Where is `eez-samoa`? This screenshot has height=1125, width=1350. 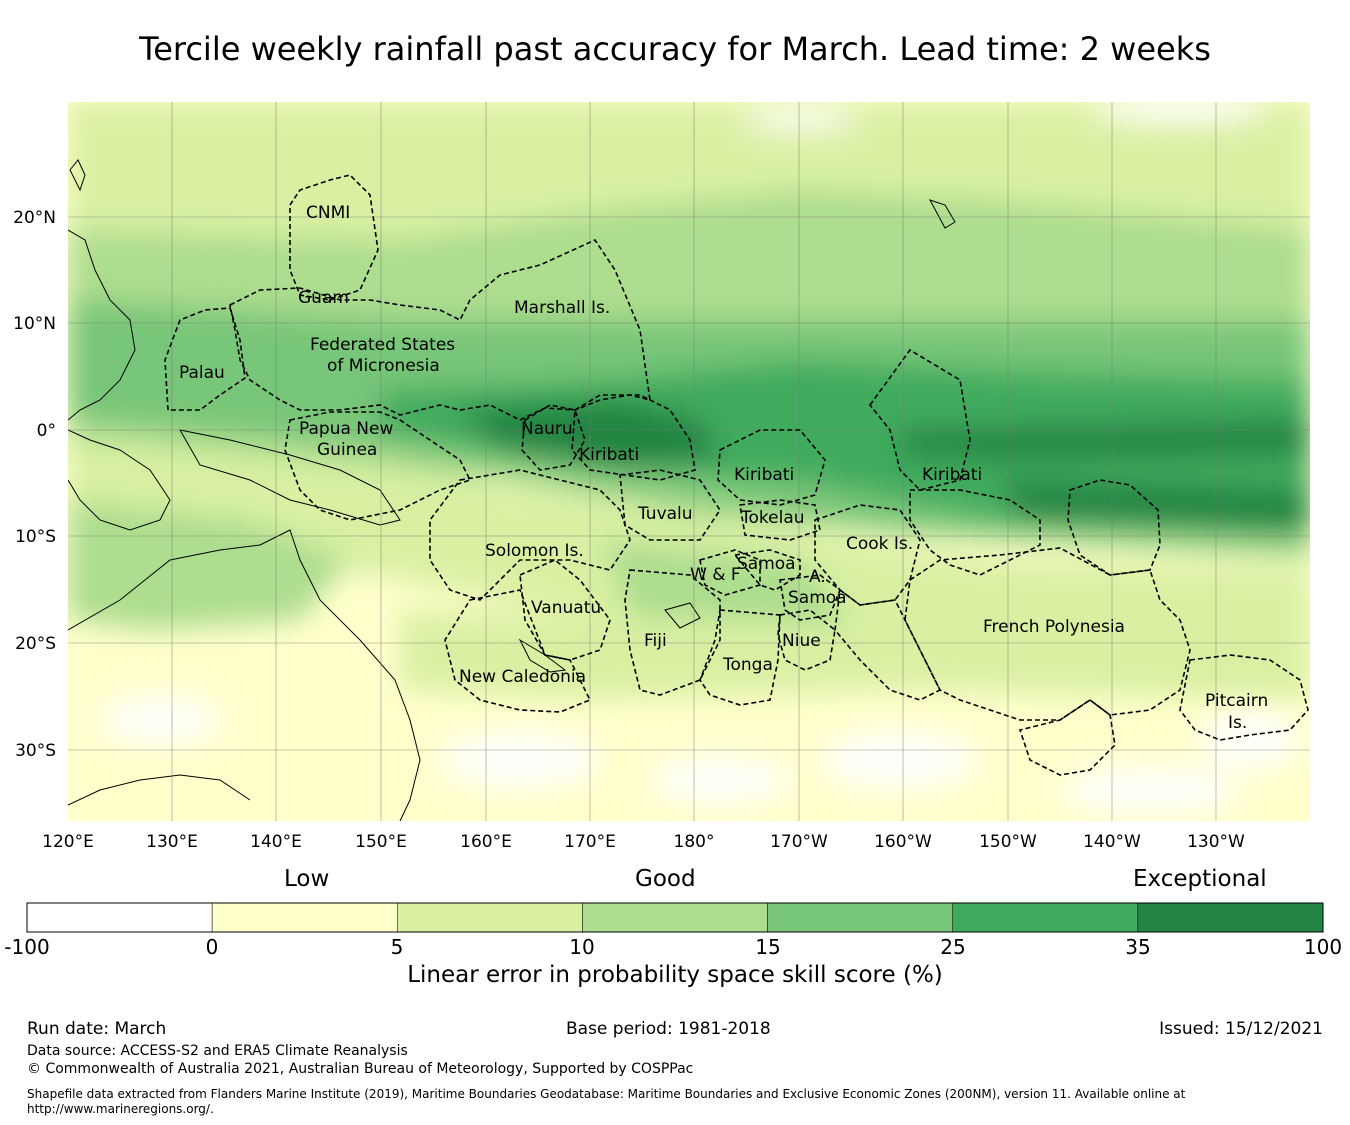 eez-samoa is located at coordinates (767, 570).